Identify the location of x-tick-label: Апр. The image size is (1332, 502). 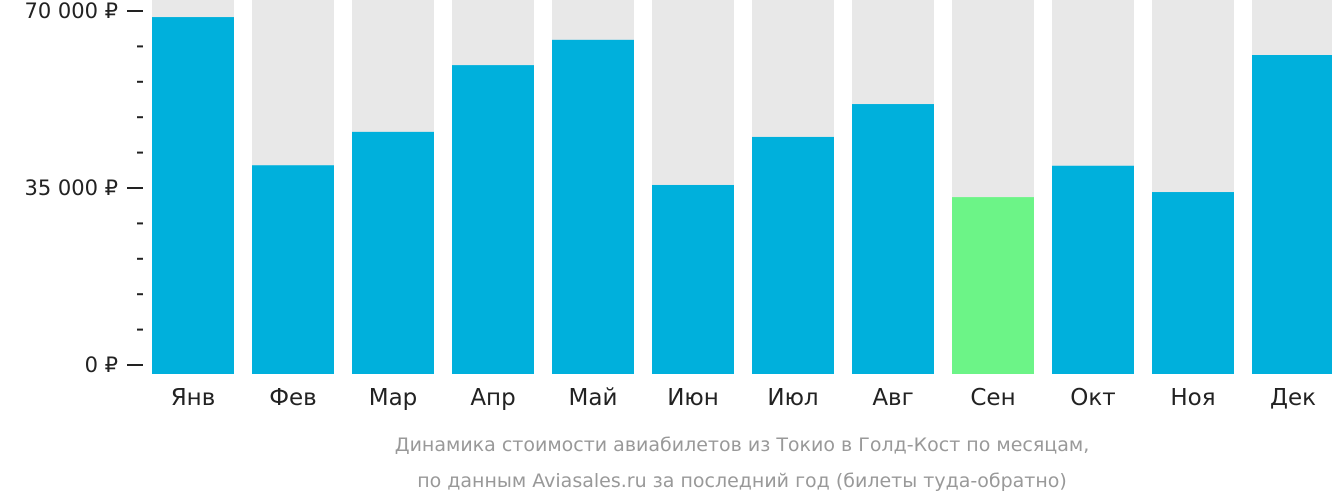
(492, 398).